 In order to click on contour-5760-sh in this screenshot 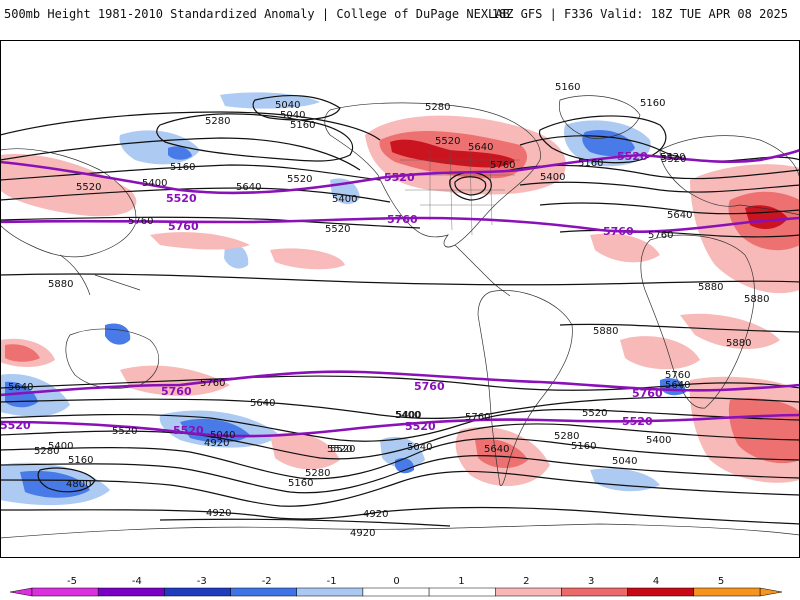, I will do `click(400, 383)`.